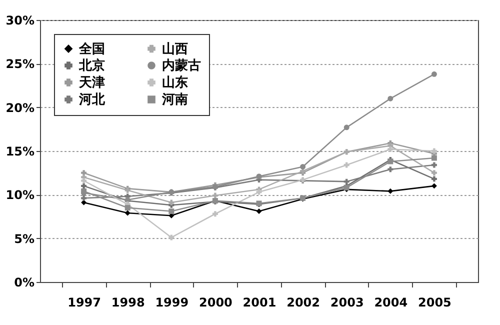  What do you see at coordinates (181, 66) in the screenshot?
I see `legend-label: 内蒙古` at bounding box center [181, 66].